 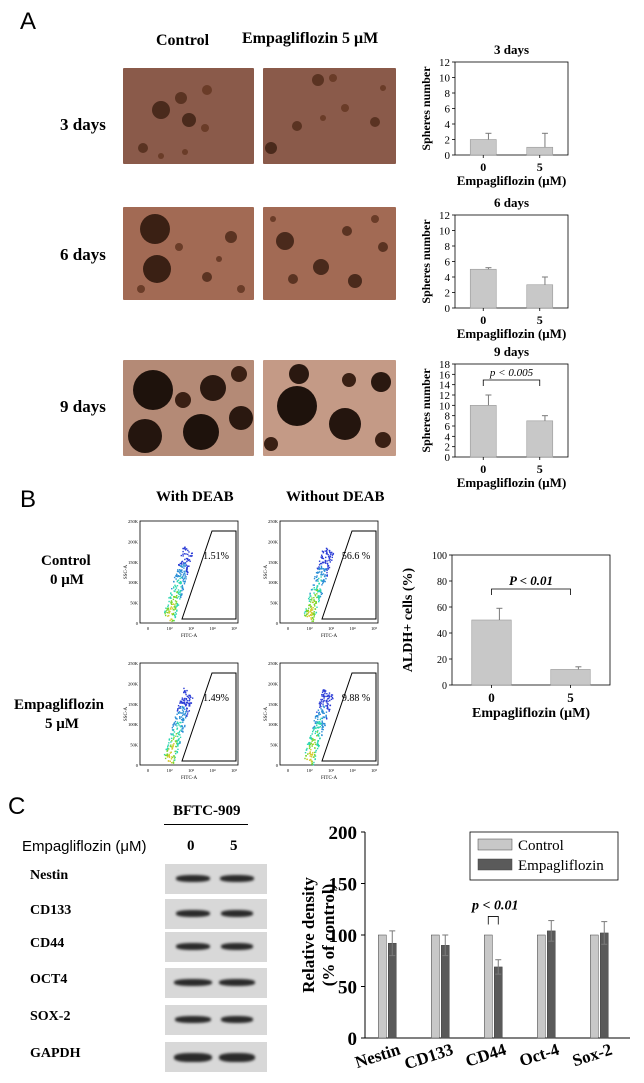 What do you see at coordinates (188, 253) in the screenshot?
I see `micrograph-control-6days` at bounding box center [188, 253].